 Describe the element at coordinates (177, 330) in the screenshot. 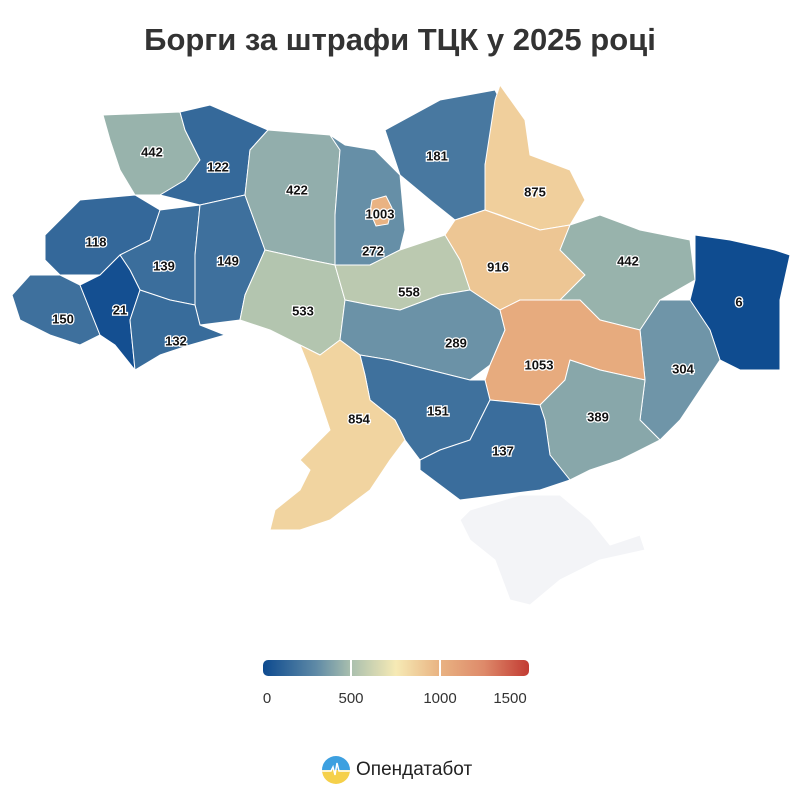

I see `region-chernivtsi` at that location.